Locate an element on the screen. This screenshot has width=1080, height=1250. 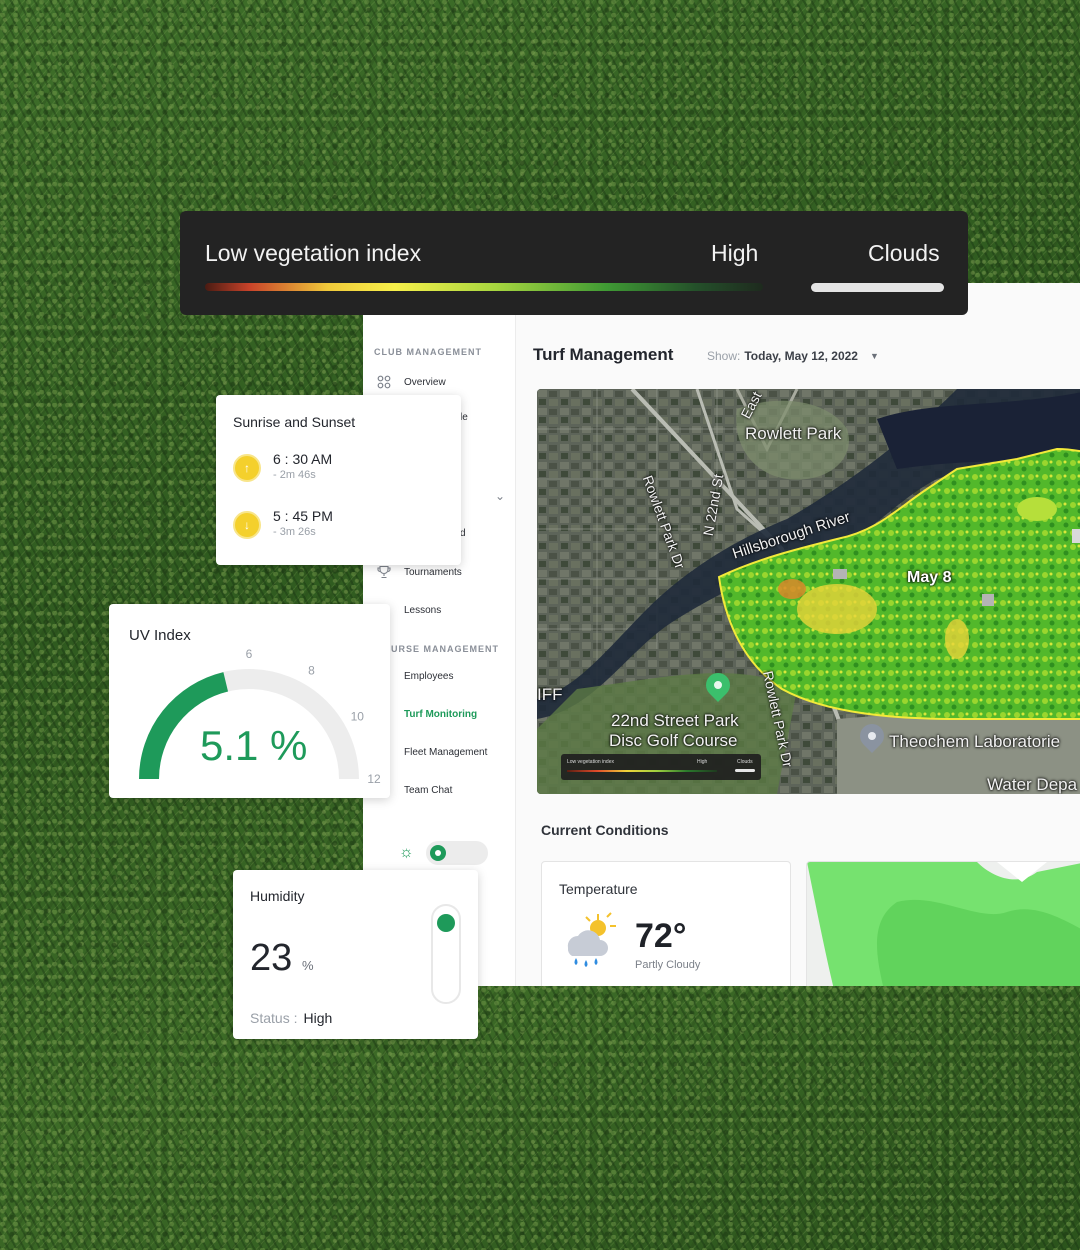
mini-legend-high: High is located at coordinates (702, 762).